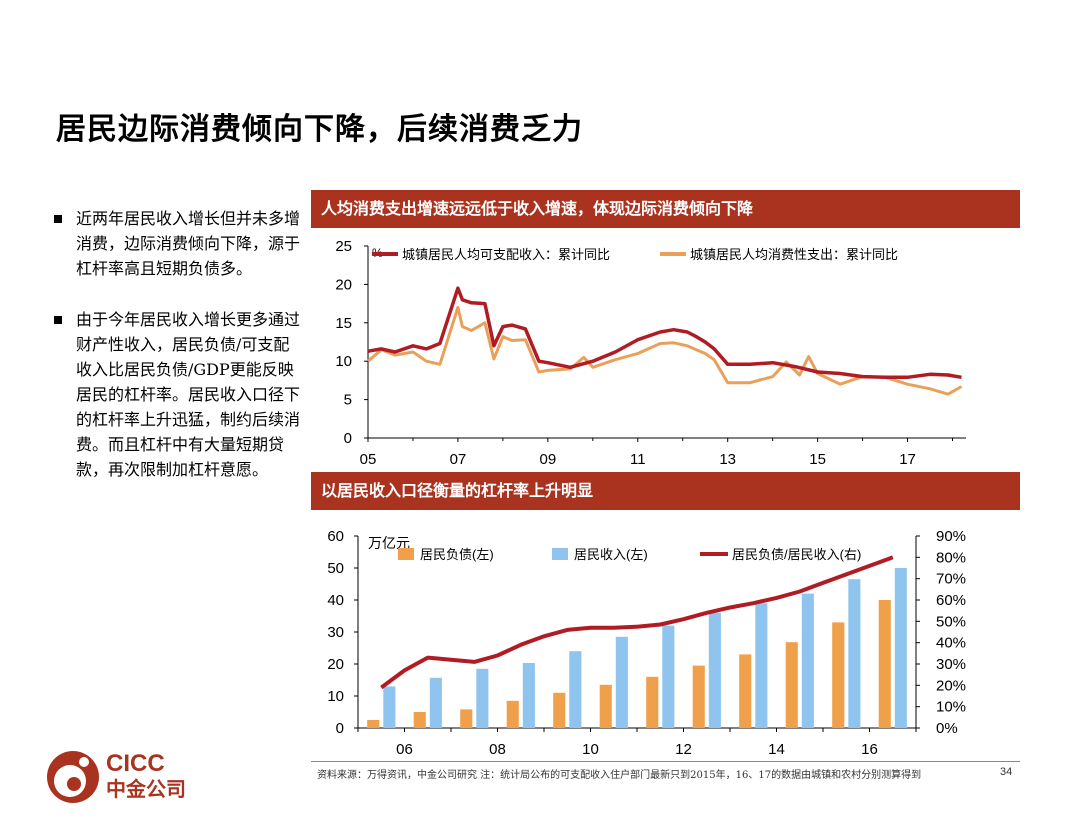 This screenshot has height=834, width=1080. Describe the element at coordinates (665, 350) in the screenshot. I see `chart1-consumption-line` at that location.